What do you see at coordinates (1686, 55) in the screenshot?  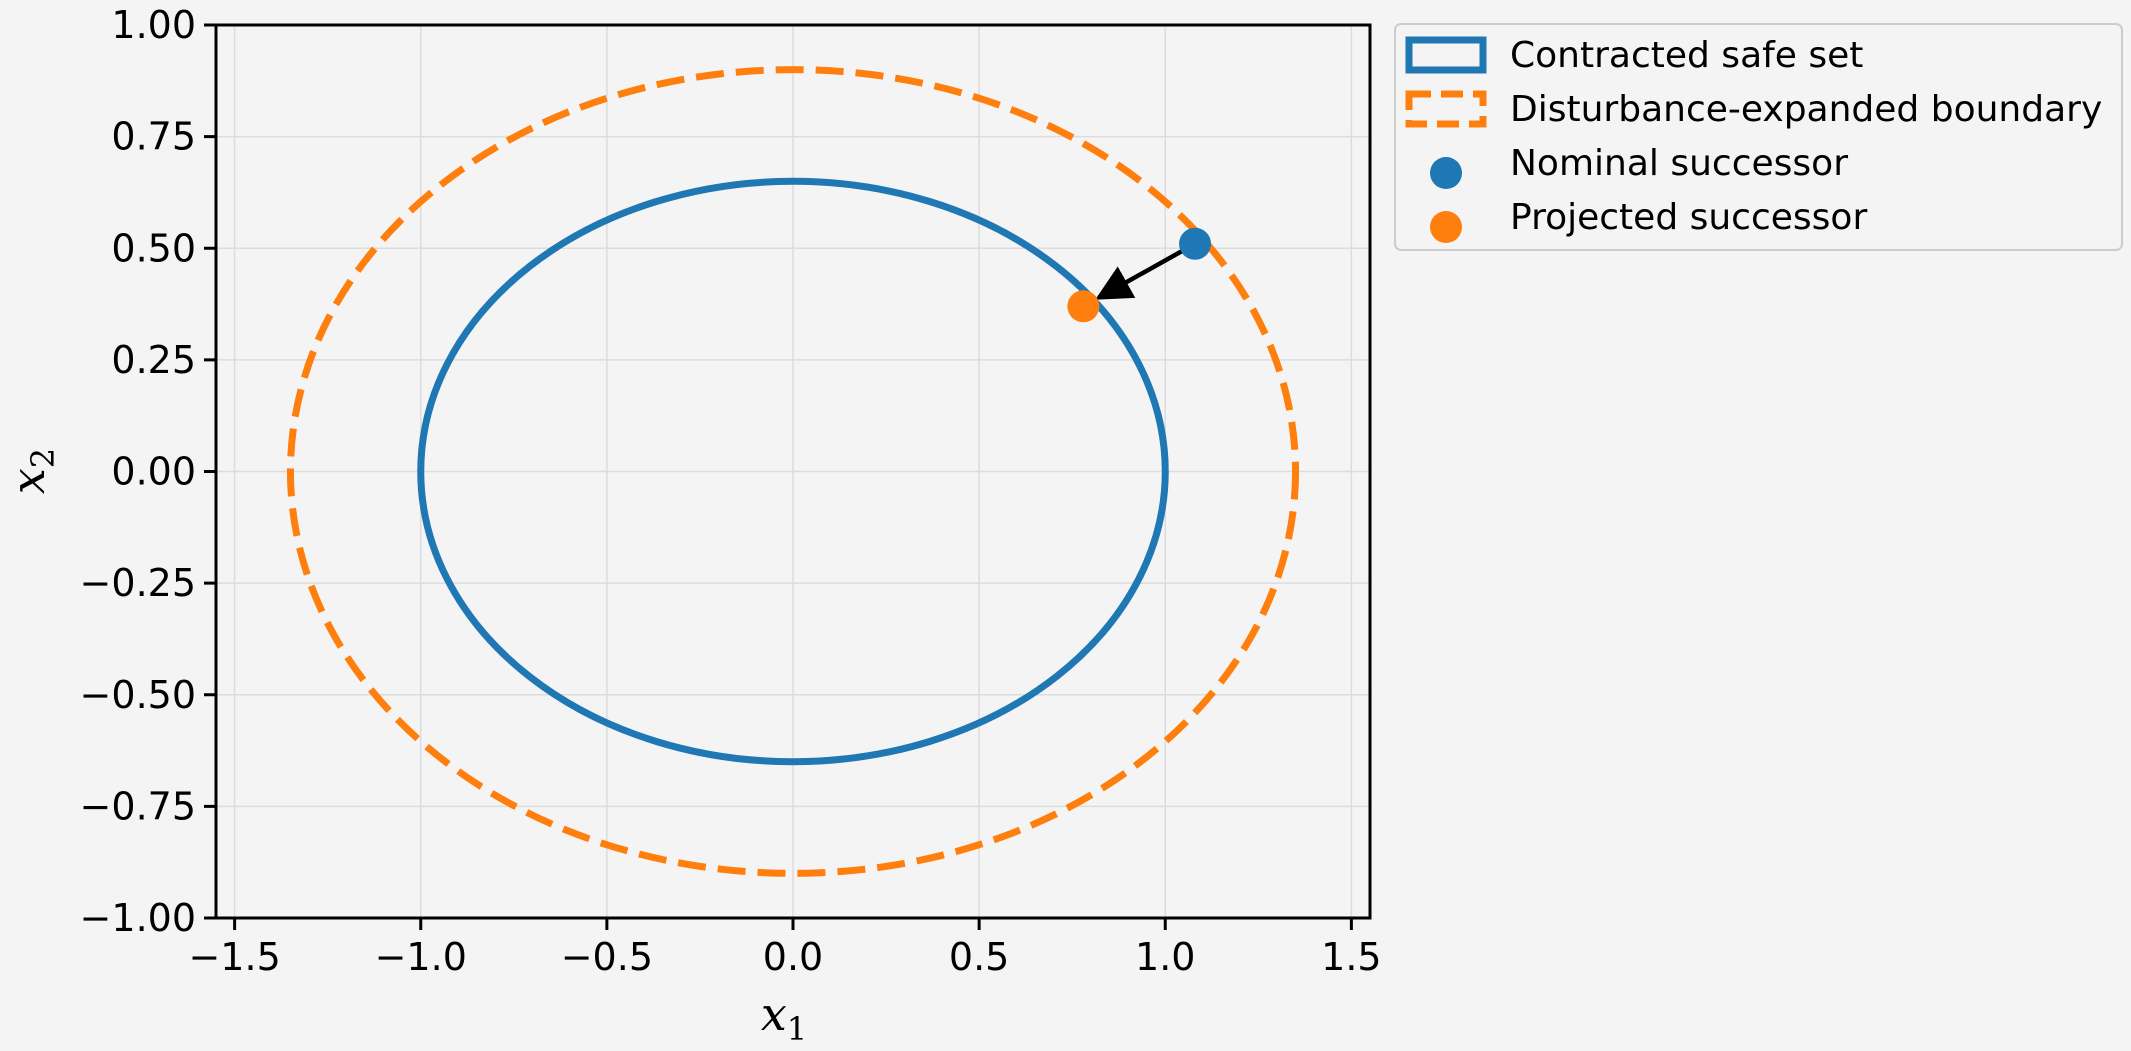 I see `legend-label-contracted-safe-set: Contracted safe set` at bounding box center [1686, 55].